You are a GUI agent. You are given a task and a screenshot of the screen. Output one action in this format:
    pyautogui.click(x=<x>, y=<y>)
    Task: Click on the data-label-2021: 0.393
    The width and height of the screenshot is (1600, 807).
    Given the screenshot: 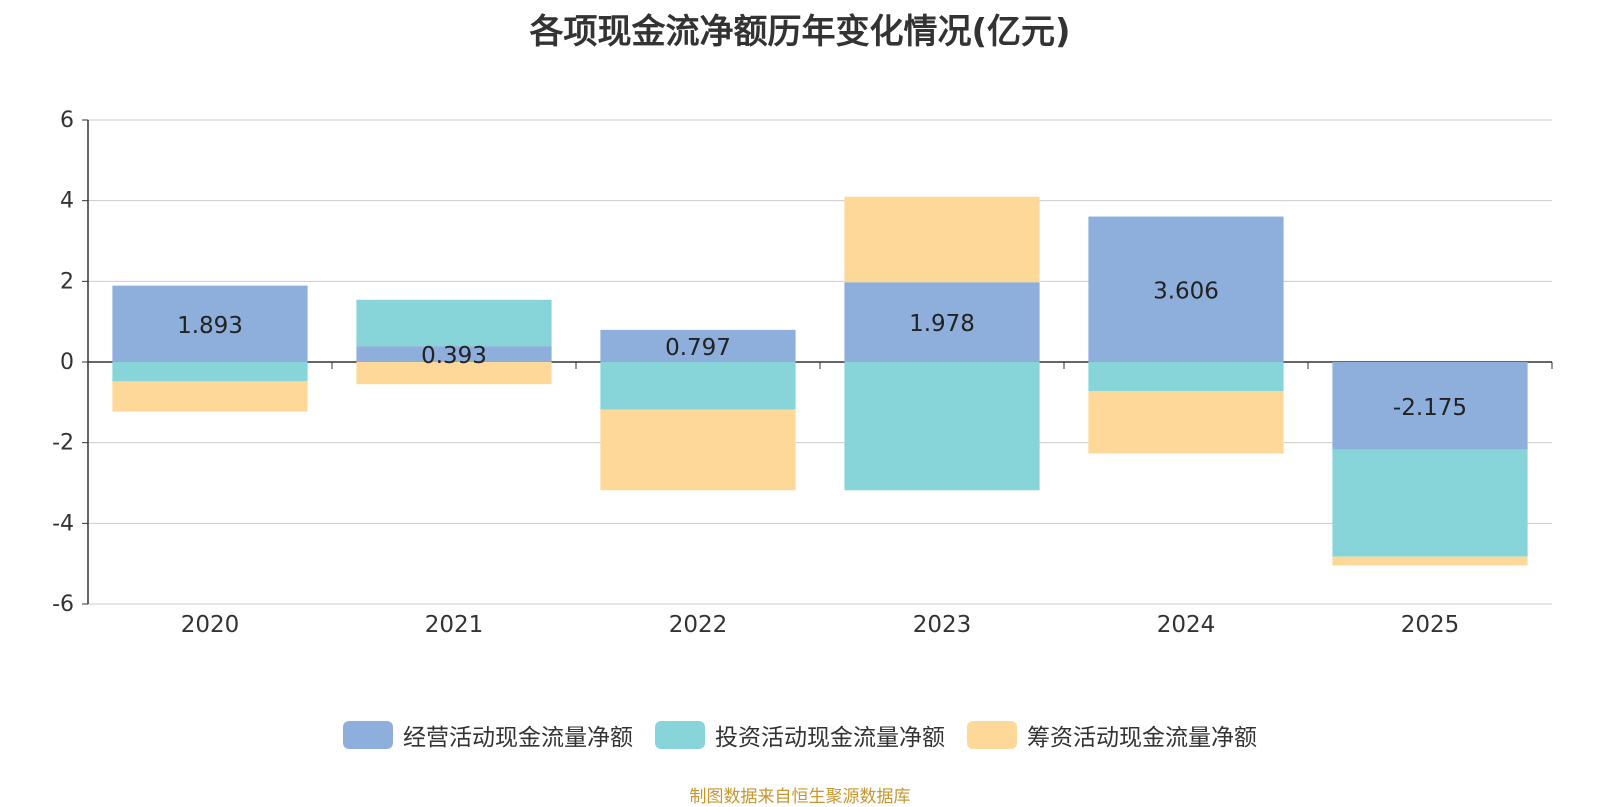 What is the action you would take?
    pyautogui.click(x=454, y=356)
    